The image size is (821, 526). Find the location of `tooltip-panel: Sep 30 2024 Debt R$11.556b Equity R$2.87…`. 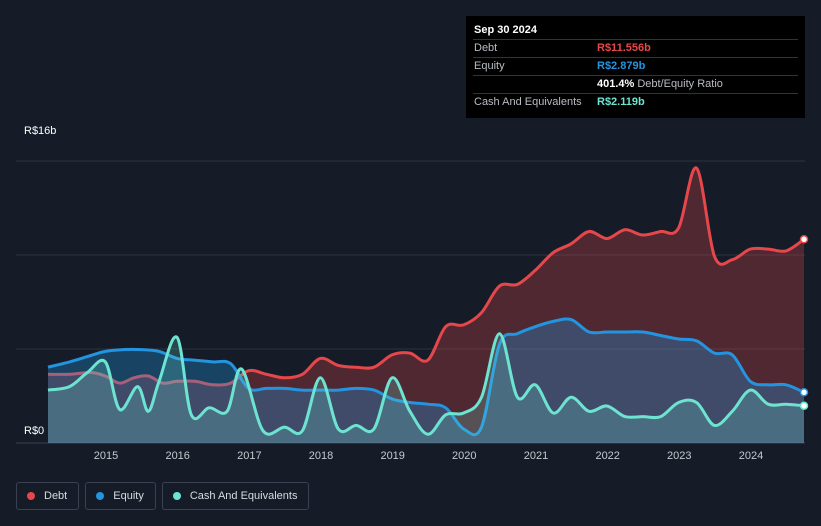

tooltip-panel: Sep 30 2024 Debt R$11.556b Equity R$2.87… is located at coordinates (635, 67).